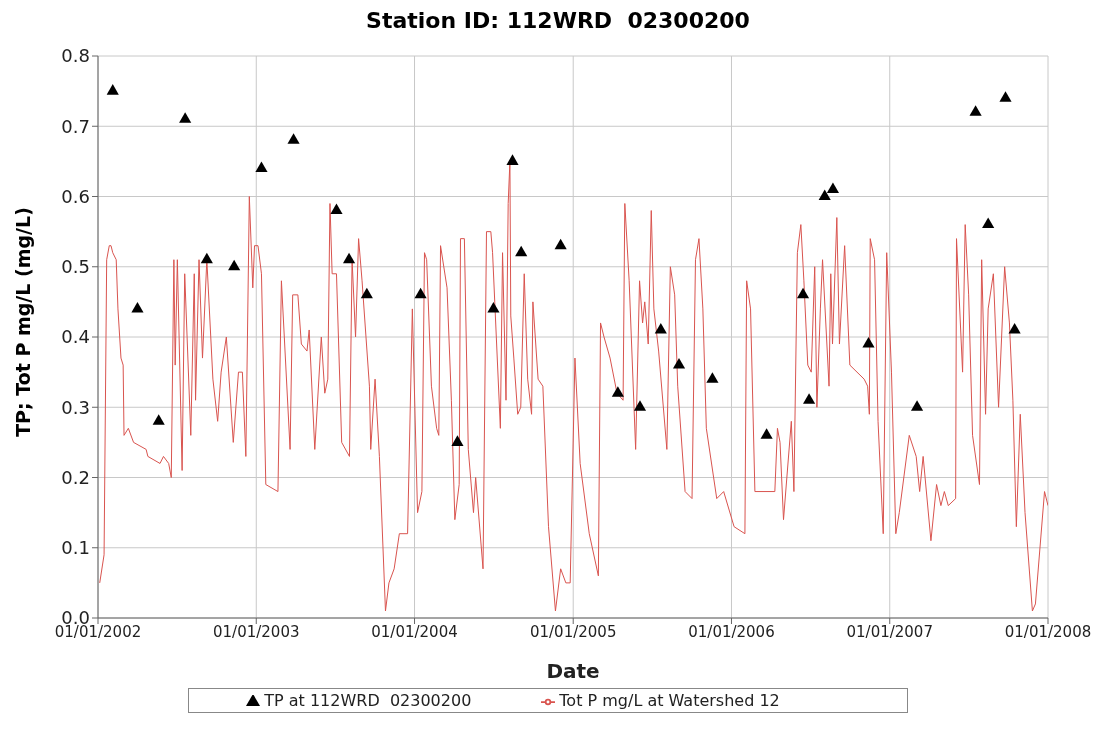  Describe the element at coordinates (573, 631) in the screenshot. I see `x-tick-label: 01/01/2005` at that location.